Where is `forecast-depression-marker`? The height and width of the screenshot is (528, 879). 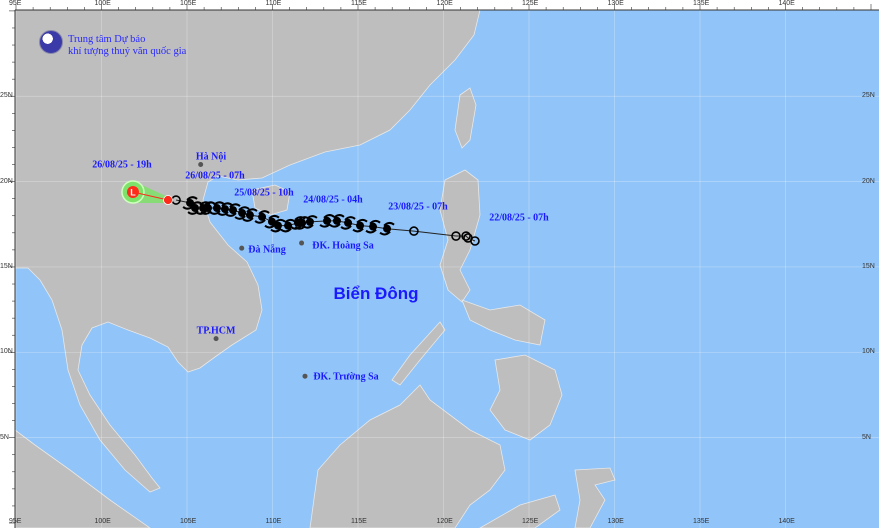
forecast-depression-marker is located at coordinates (168, 200).